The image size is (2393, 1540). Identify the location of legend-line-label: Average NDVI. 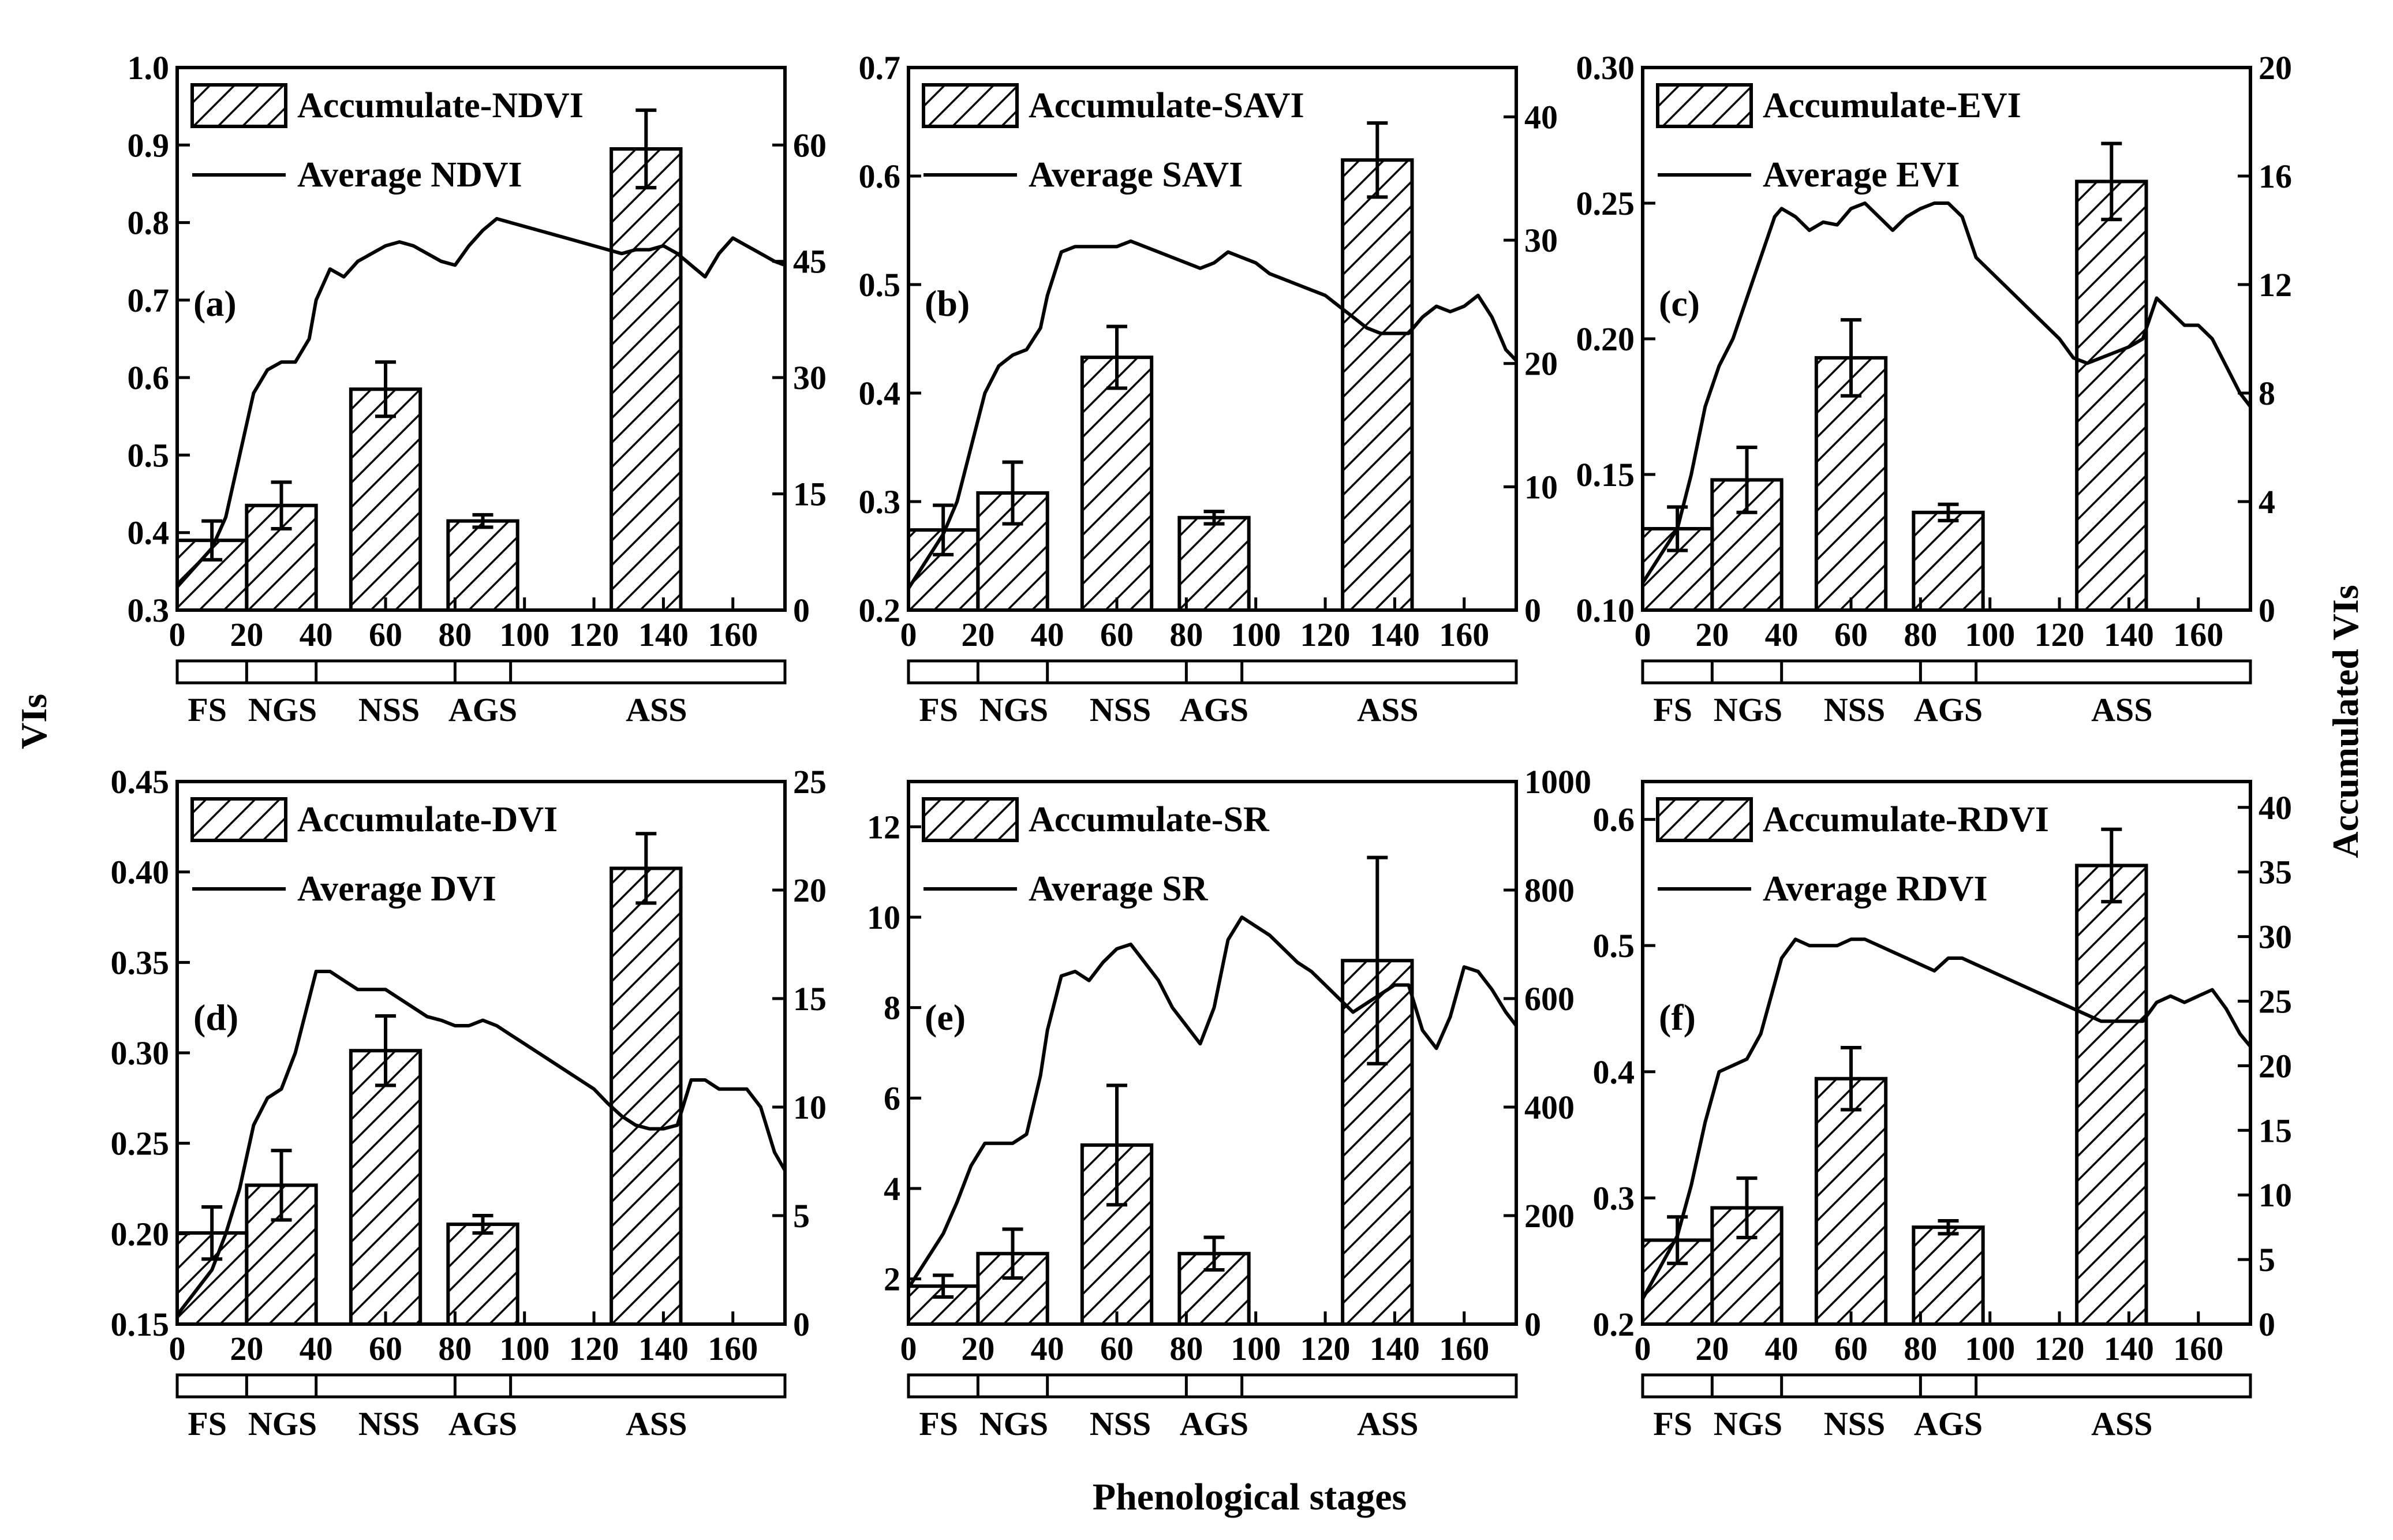
(409, 175).